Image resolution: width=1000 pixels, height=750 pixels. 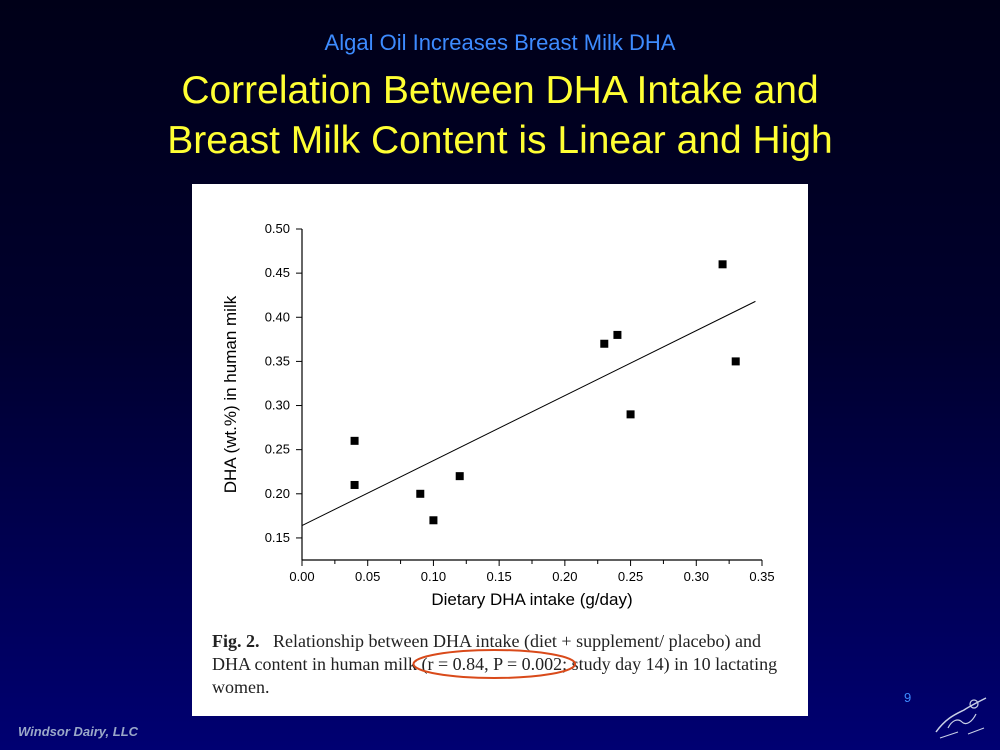 What do you see at coordinates (277, 360) in the screenshot?
I see `y-tick-label: 0.35` at bounding box center [277, 360].